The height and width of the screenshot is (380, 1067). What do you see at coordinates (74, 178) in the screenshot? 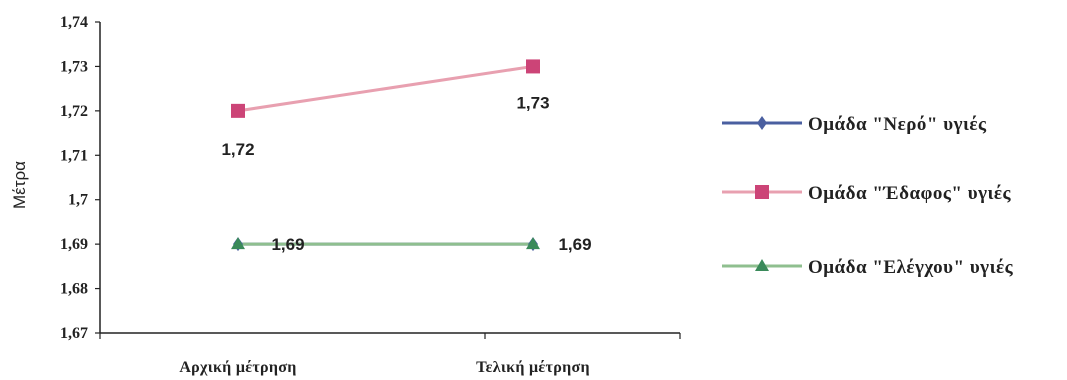
I see `y-tick-labels: 1,67 1,68 1,69 1,7 1,71 1,72 1,73 1,74` at bounding box center [74, 178].